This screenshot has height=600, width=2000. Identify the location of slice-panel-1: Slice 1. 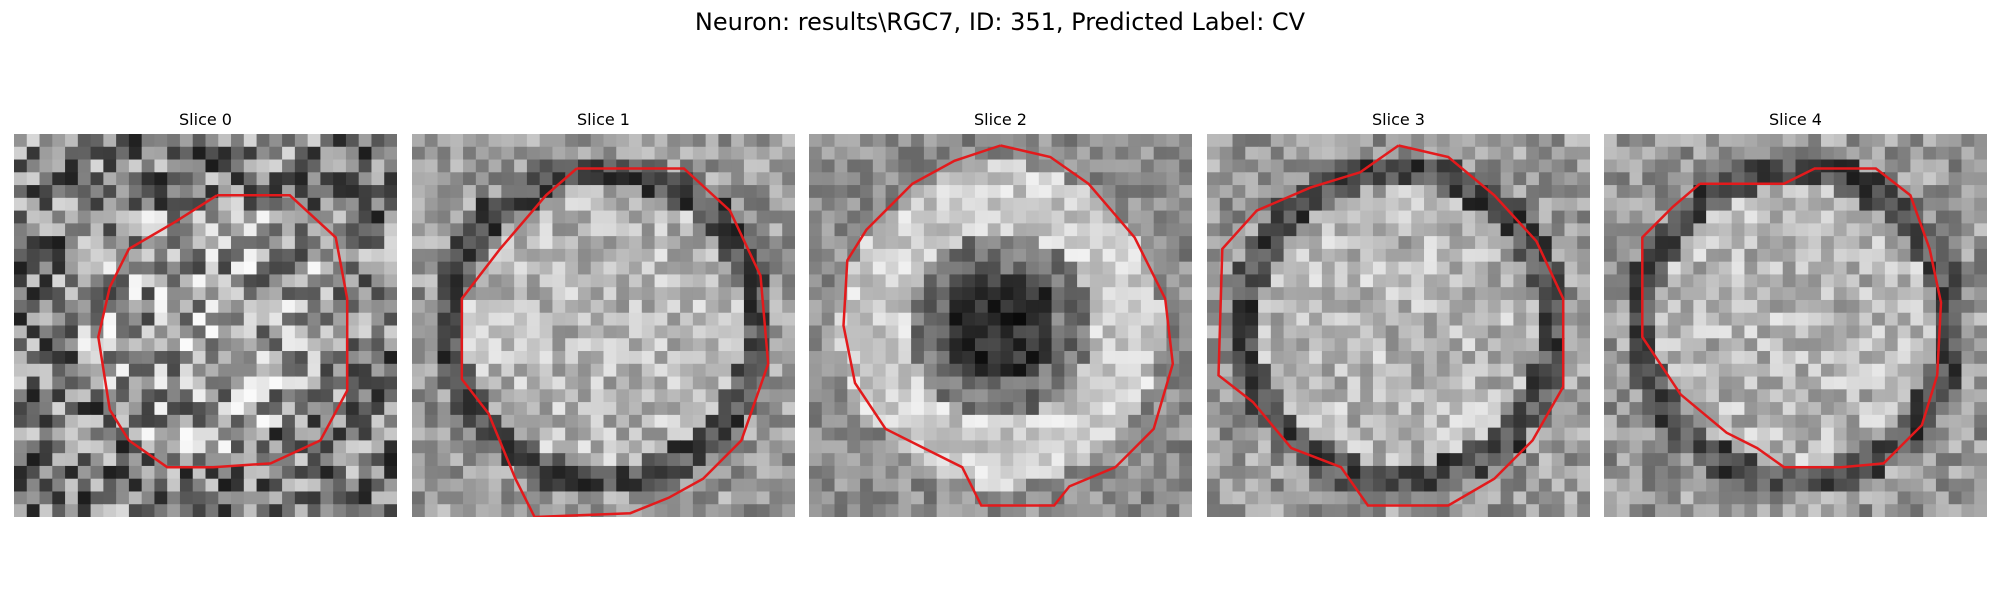
(603, 313).